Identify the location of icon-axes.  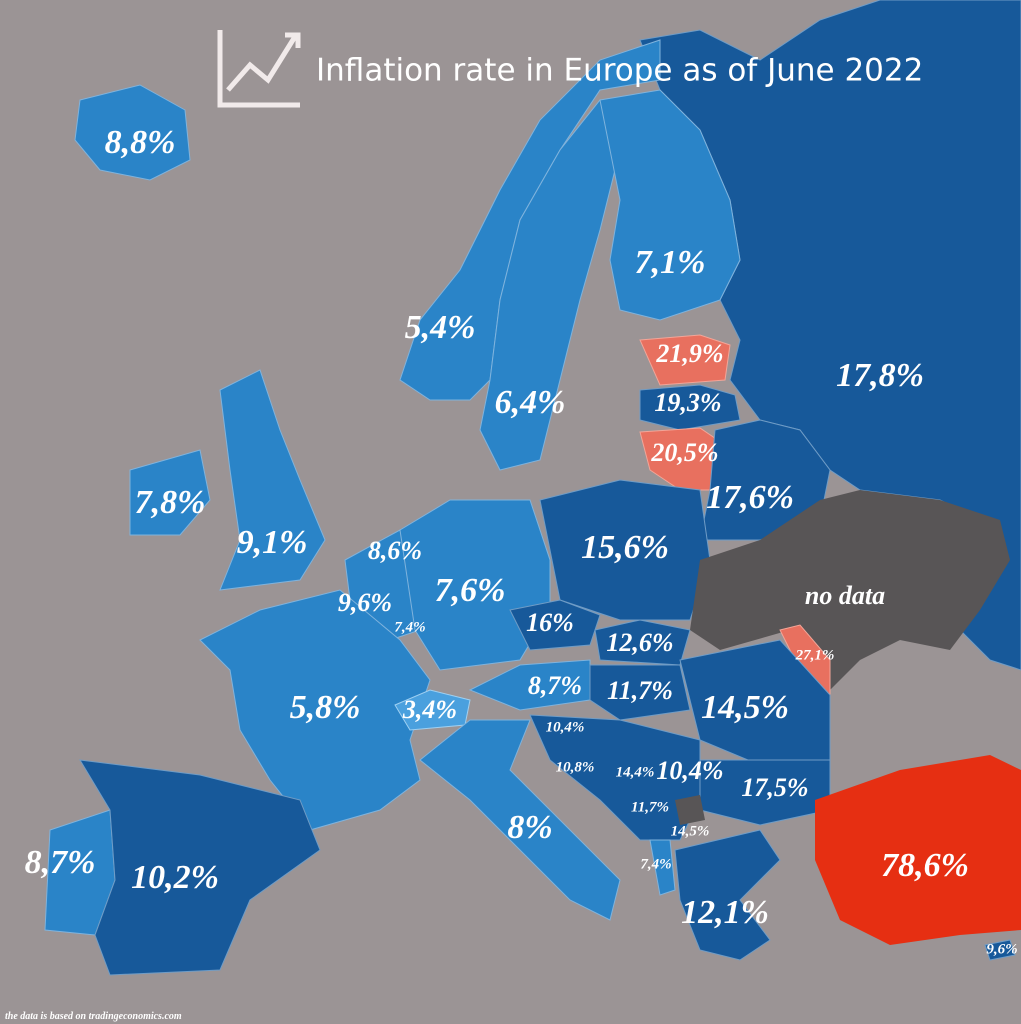
(258, 69).